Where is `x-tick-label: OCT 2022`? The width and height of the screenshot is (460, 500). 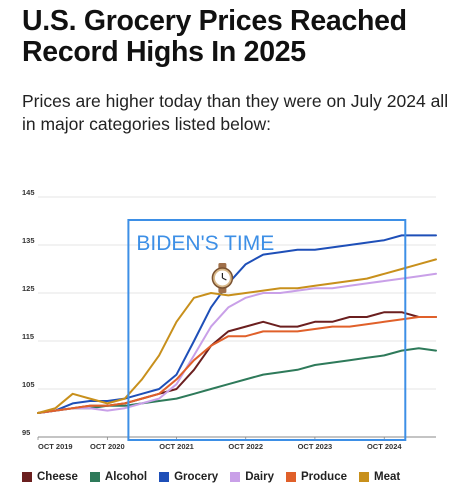 x-tick-label: OCT 2022 is located at coordinates (245, 446).